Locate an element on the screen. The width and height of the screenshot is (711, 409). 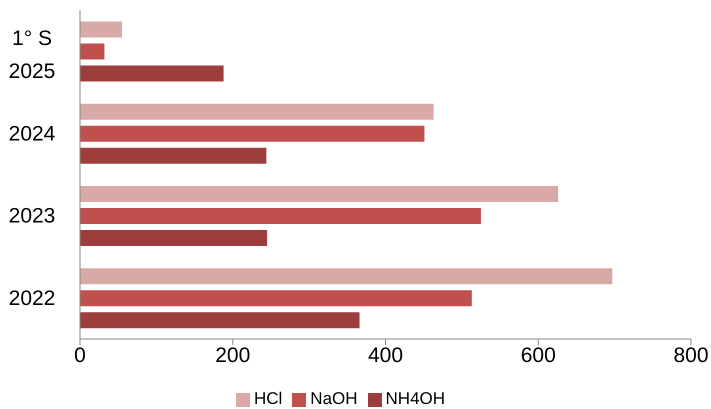
x-tick-label: 800 is located at coordinates (691, 355).